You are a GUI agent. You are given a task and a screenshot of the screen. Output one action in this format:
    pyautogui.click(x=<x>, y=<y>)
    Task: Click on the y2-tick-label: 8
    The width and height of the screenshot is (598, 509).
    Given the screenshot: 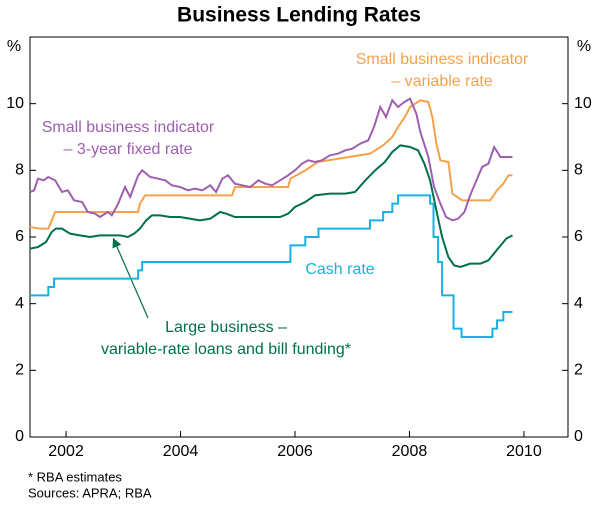 What is the action you would take?
    pyautogui.click(x=578, y=170)
    